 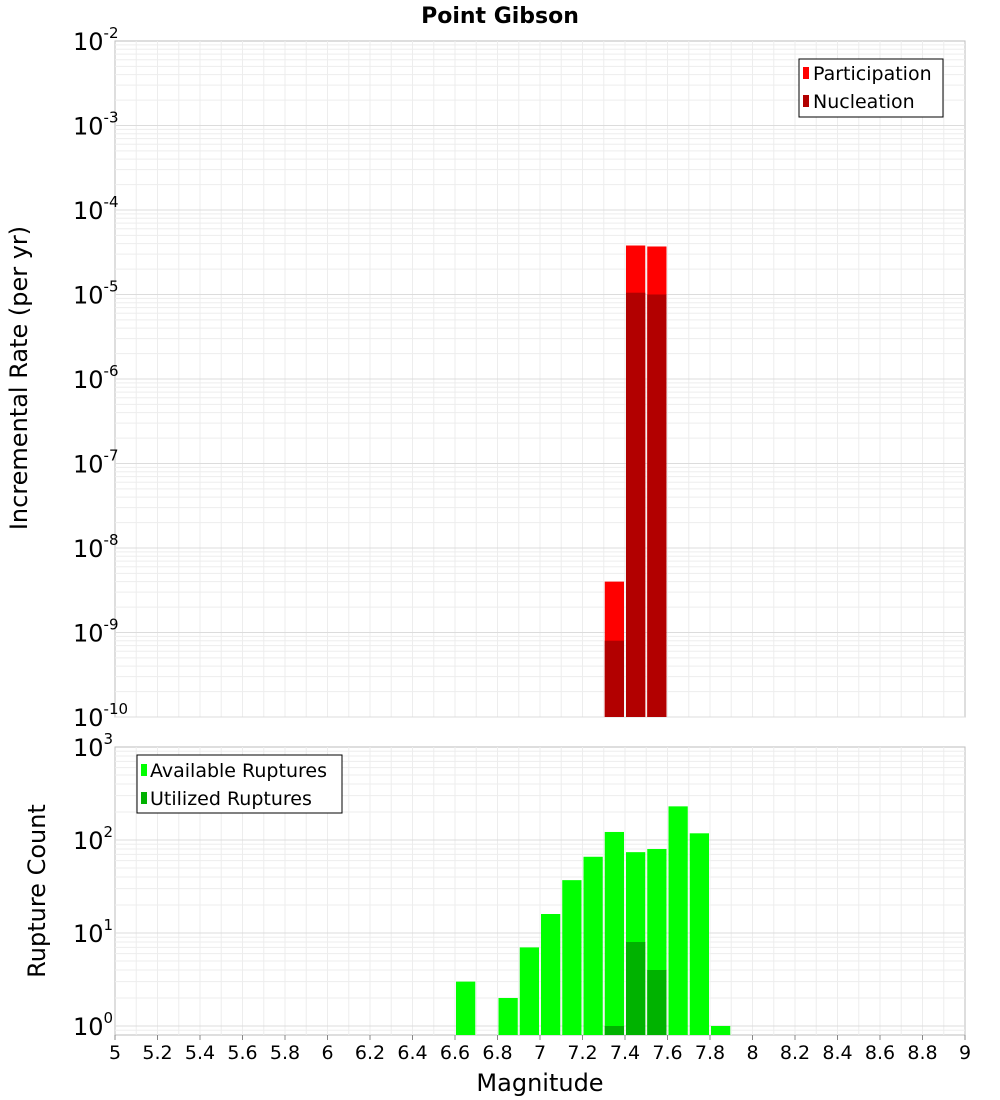 What do you see at coordinates (285, 1053) in the screenshot?
I see `x-tick-label: 5.8` at bounding box center [285, 1053].